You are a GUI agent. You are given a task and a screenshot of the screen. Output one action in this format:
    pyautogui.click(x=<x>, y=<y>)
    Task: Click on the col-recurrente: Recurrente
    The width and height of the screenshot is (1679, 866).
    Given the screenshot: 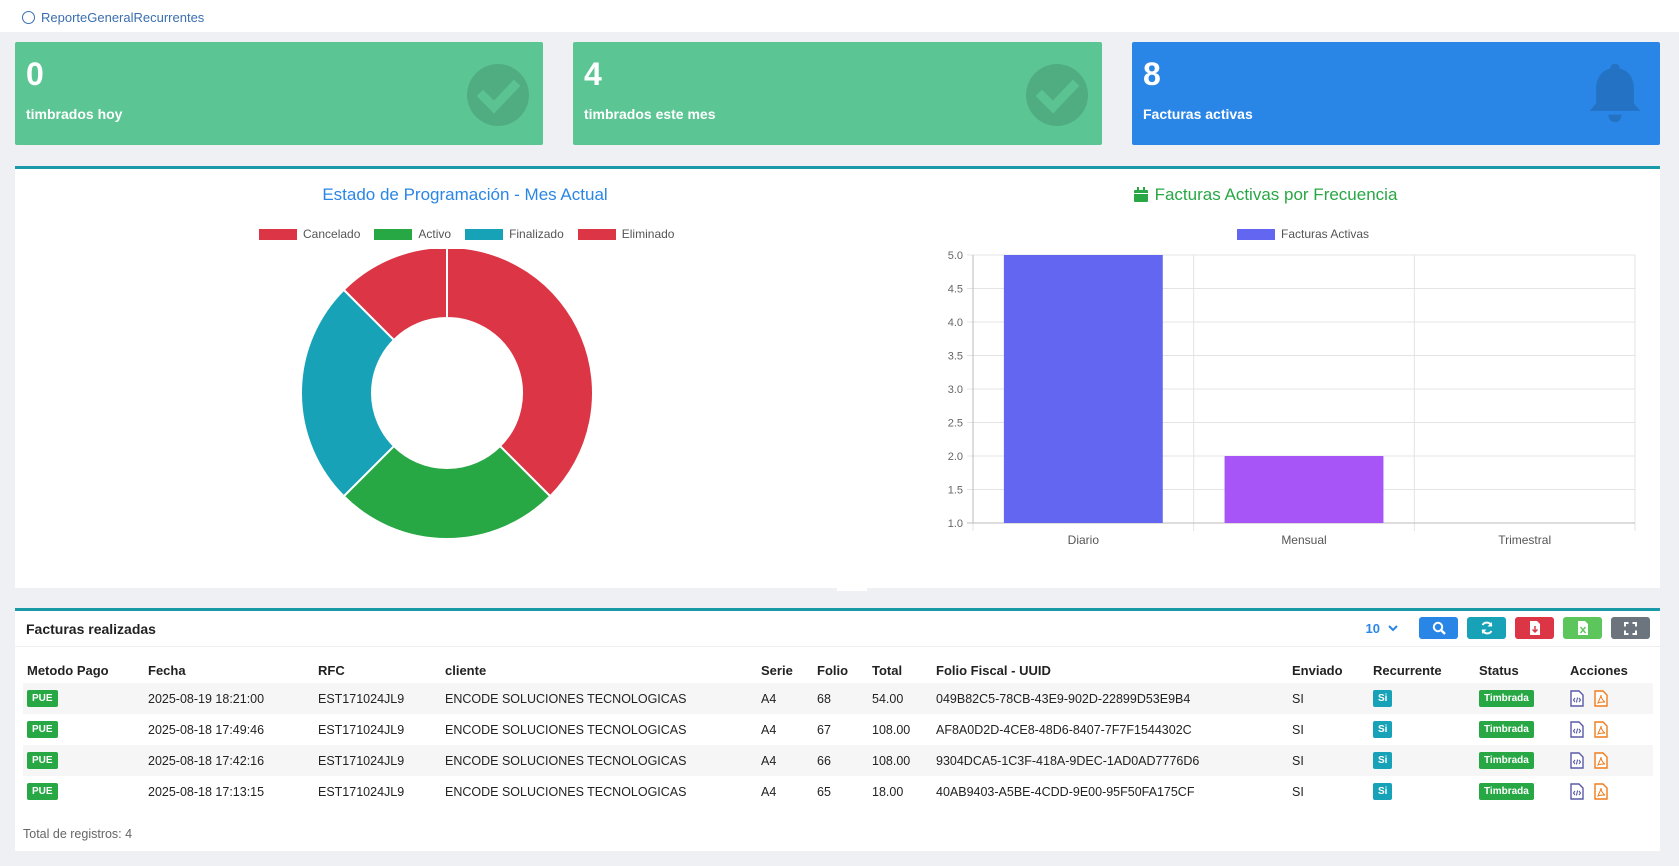 What is the action you would take?
    pyautogui.click(x=1407, y=670)
    